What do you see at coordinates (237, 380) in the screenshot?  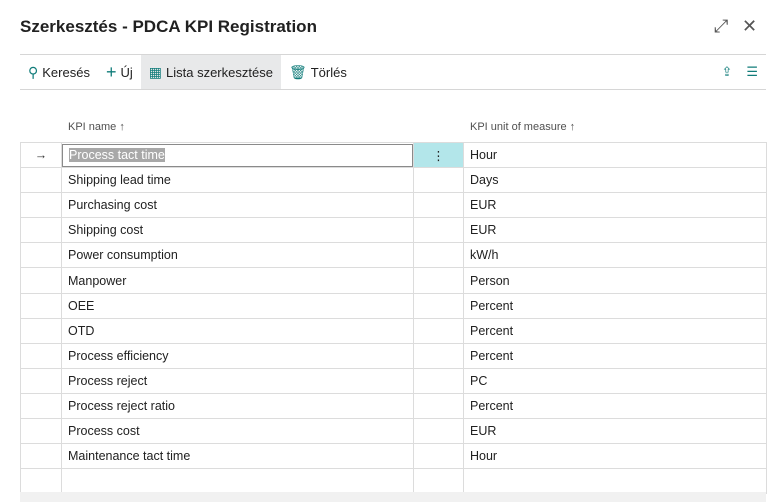 I see `kpi-name-cell: Process reject` at bounding box center [237, 380].